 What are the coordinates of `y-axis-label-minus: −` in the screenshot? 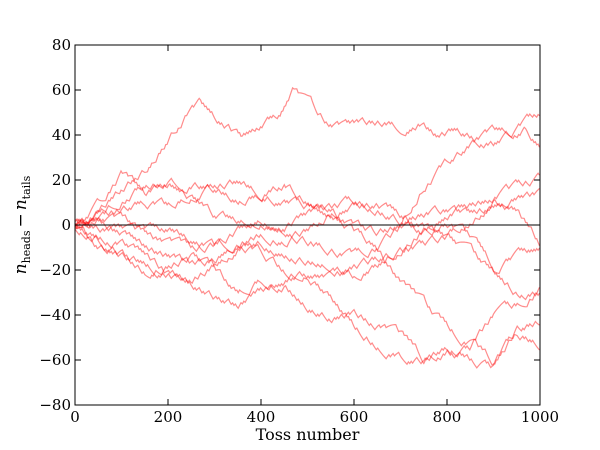 It's located at (21, 220).